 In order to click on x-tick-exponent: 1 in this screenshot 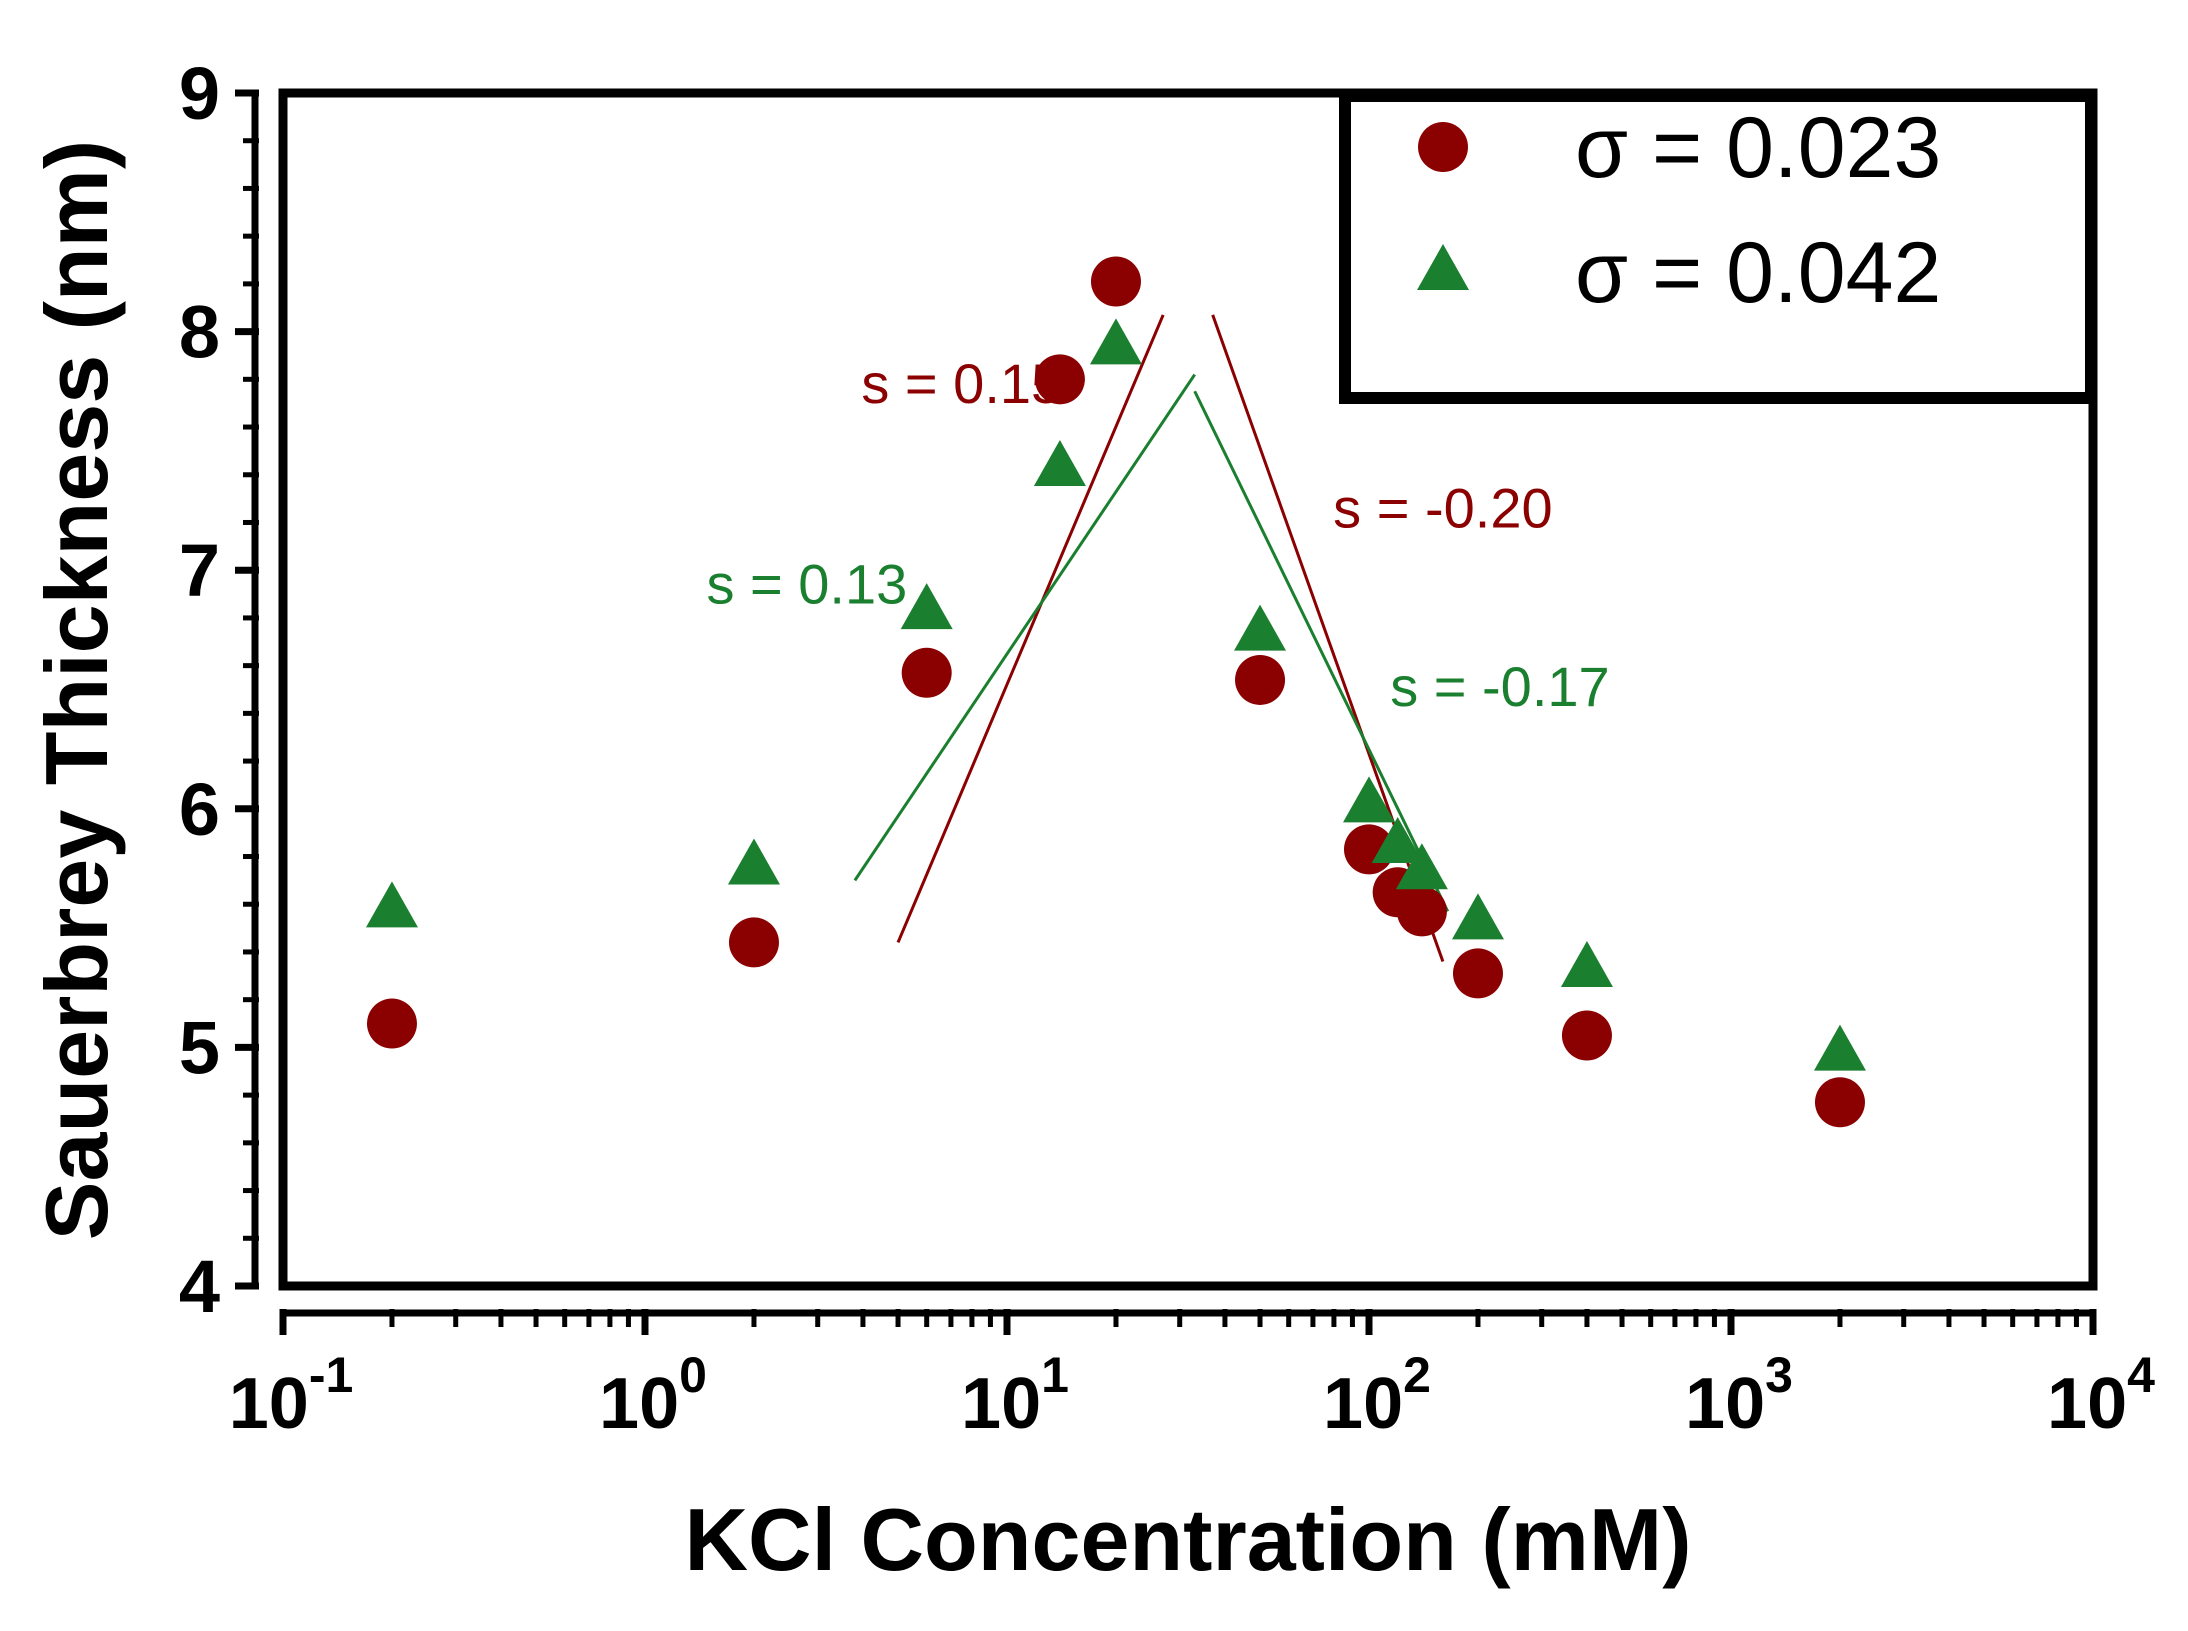, I will do `click(1055, 1375)`.